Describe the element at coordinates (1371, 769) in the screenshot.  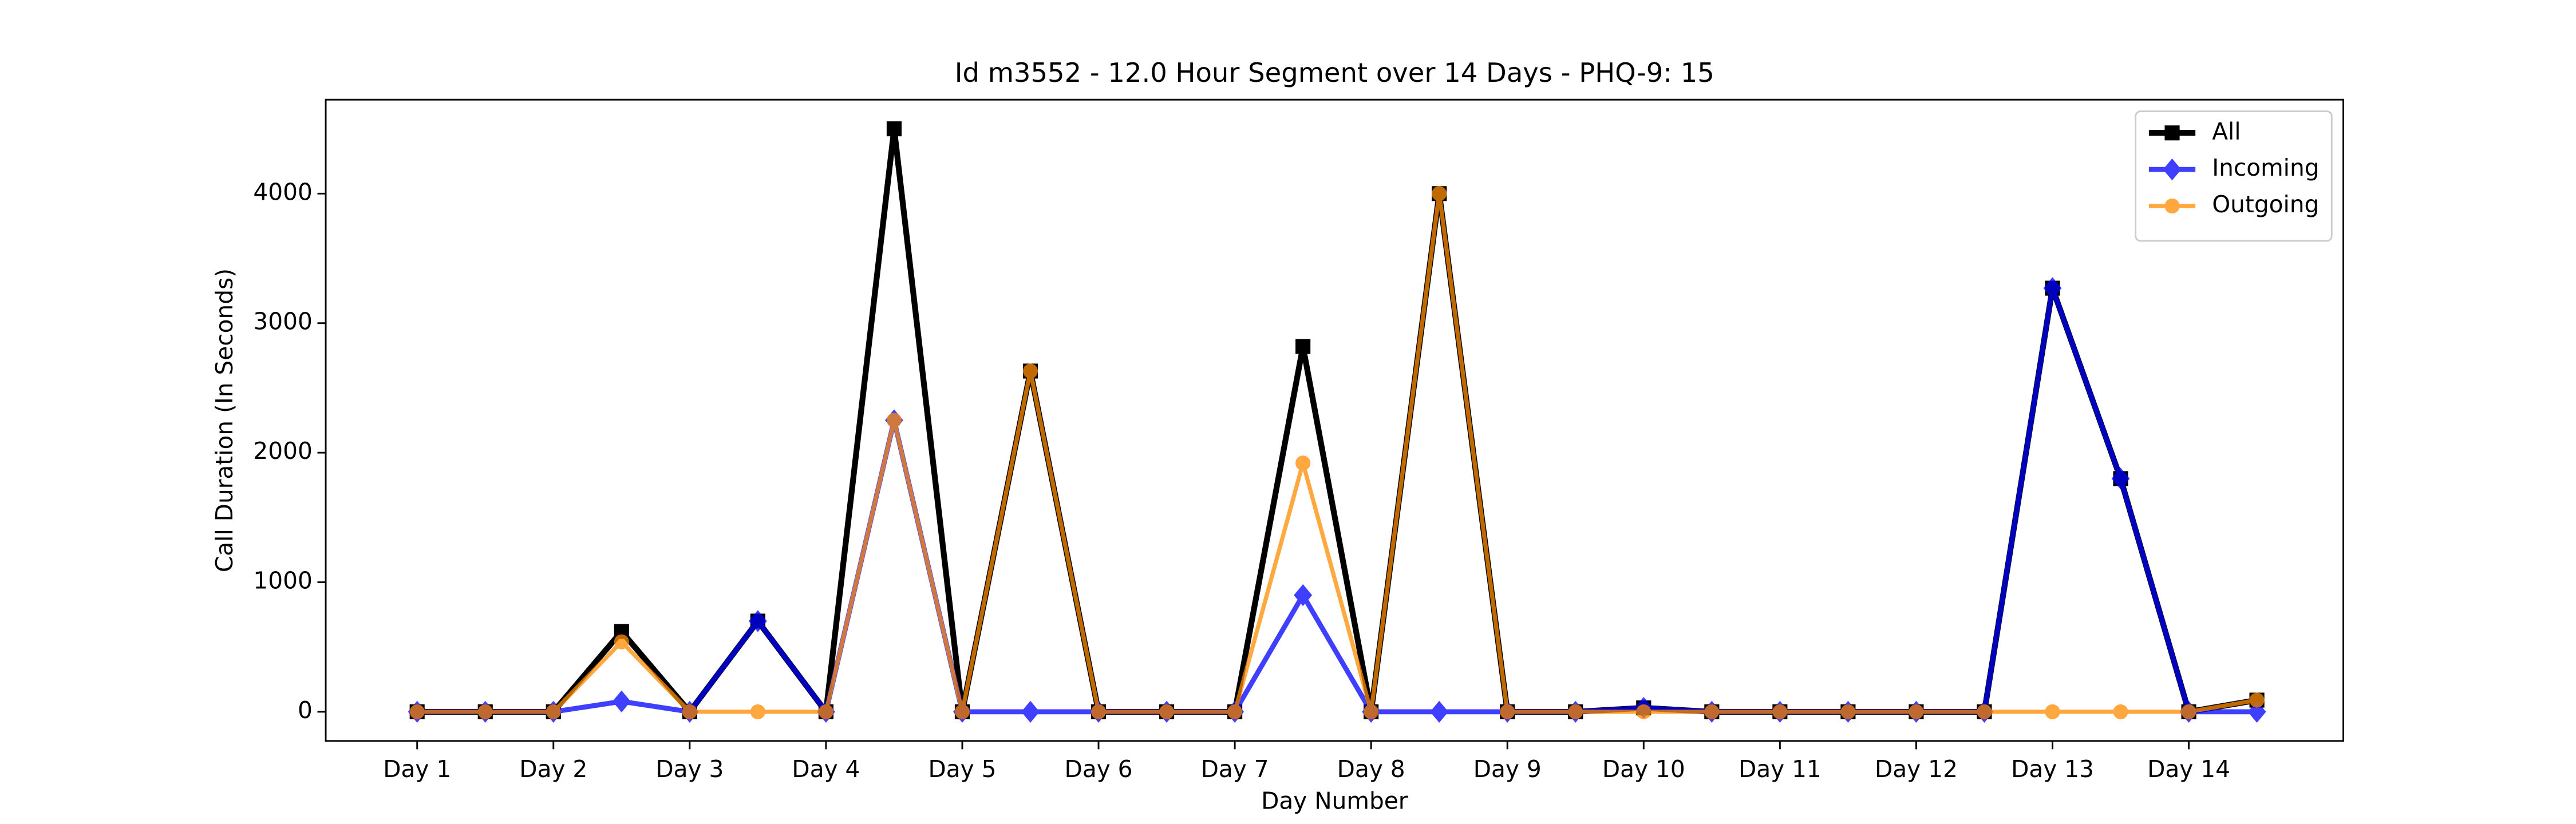
I see `x-tick-label: Day 8` at that location.